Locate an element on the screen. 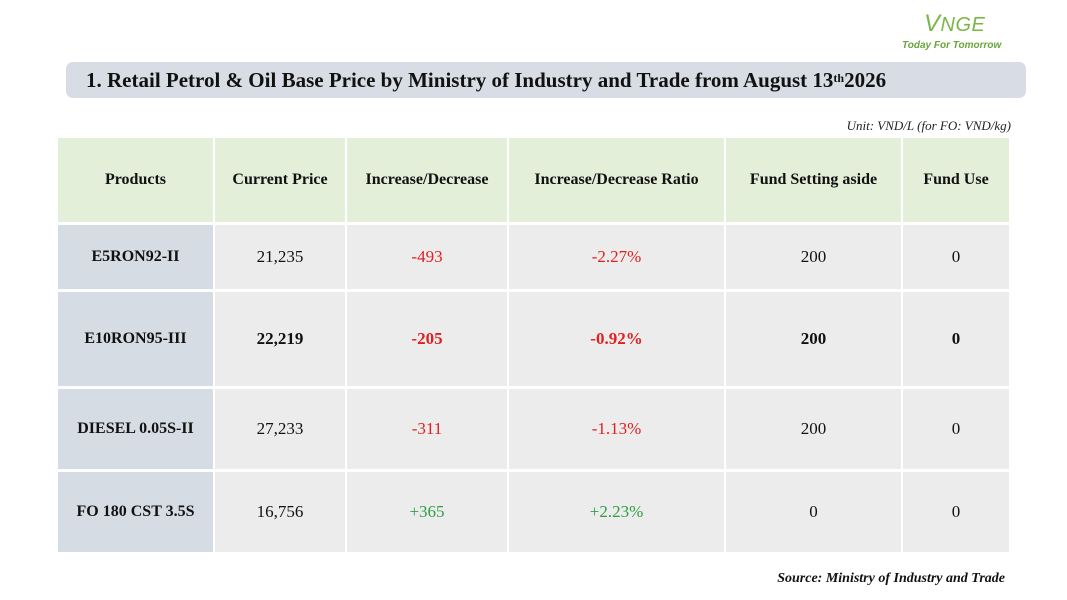  product-name: E5RON92-II is located at coordinates (136, 258).